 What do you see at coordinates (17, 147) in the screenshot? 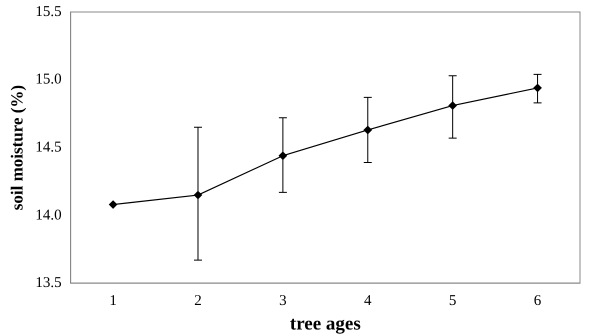
I see `y-axis-title: soil moisture (%)` at bounding box center [17, 147].